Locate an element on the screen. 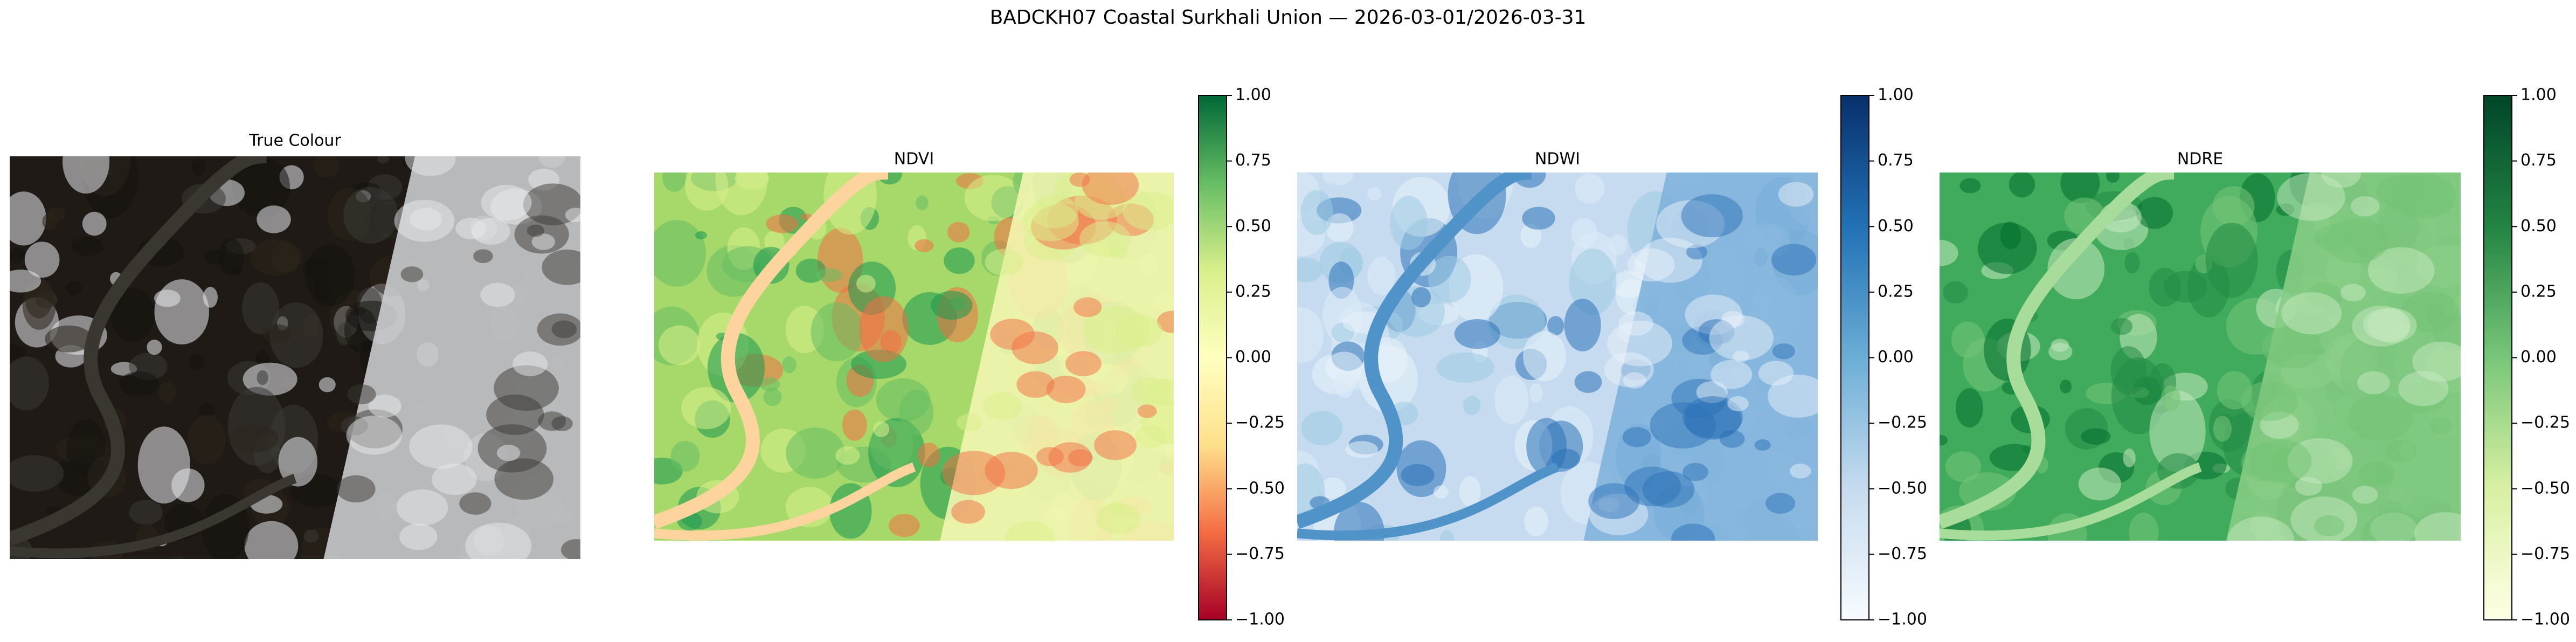  image-river is located at coordinates (1428, 501).